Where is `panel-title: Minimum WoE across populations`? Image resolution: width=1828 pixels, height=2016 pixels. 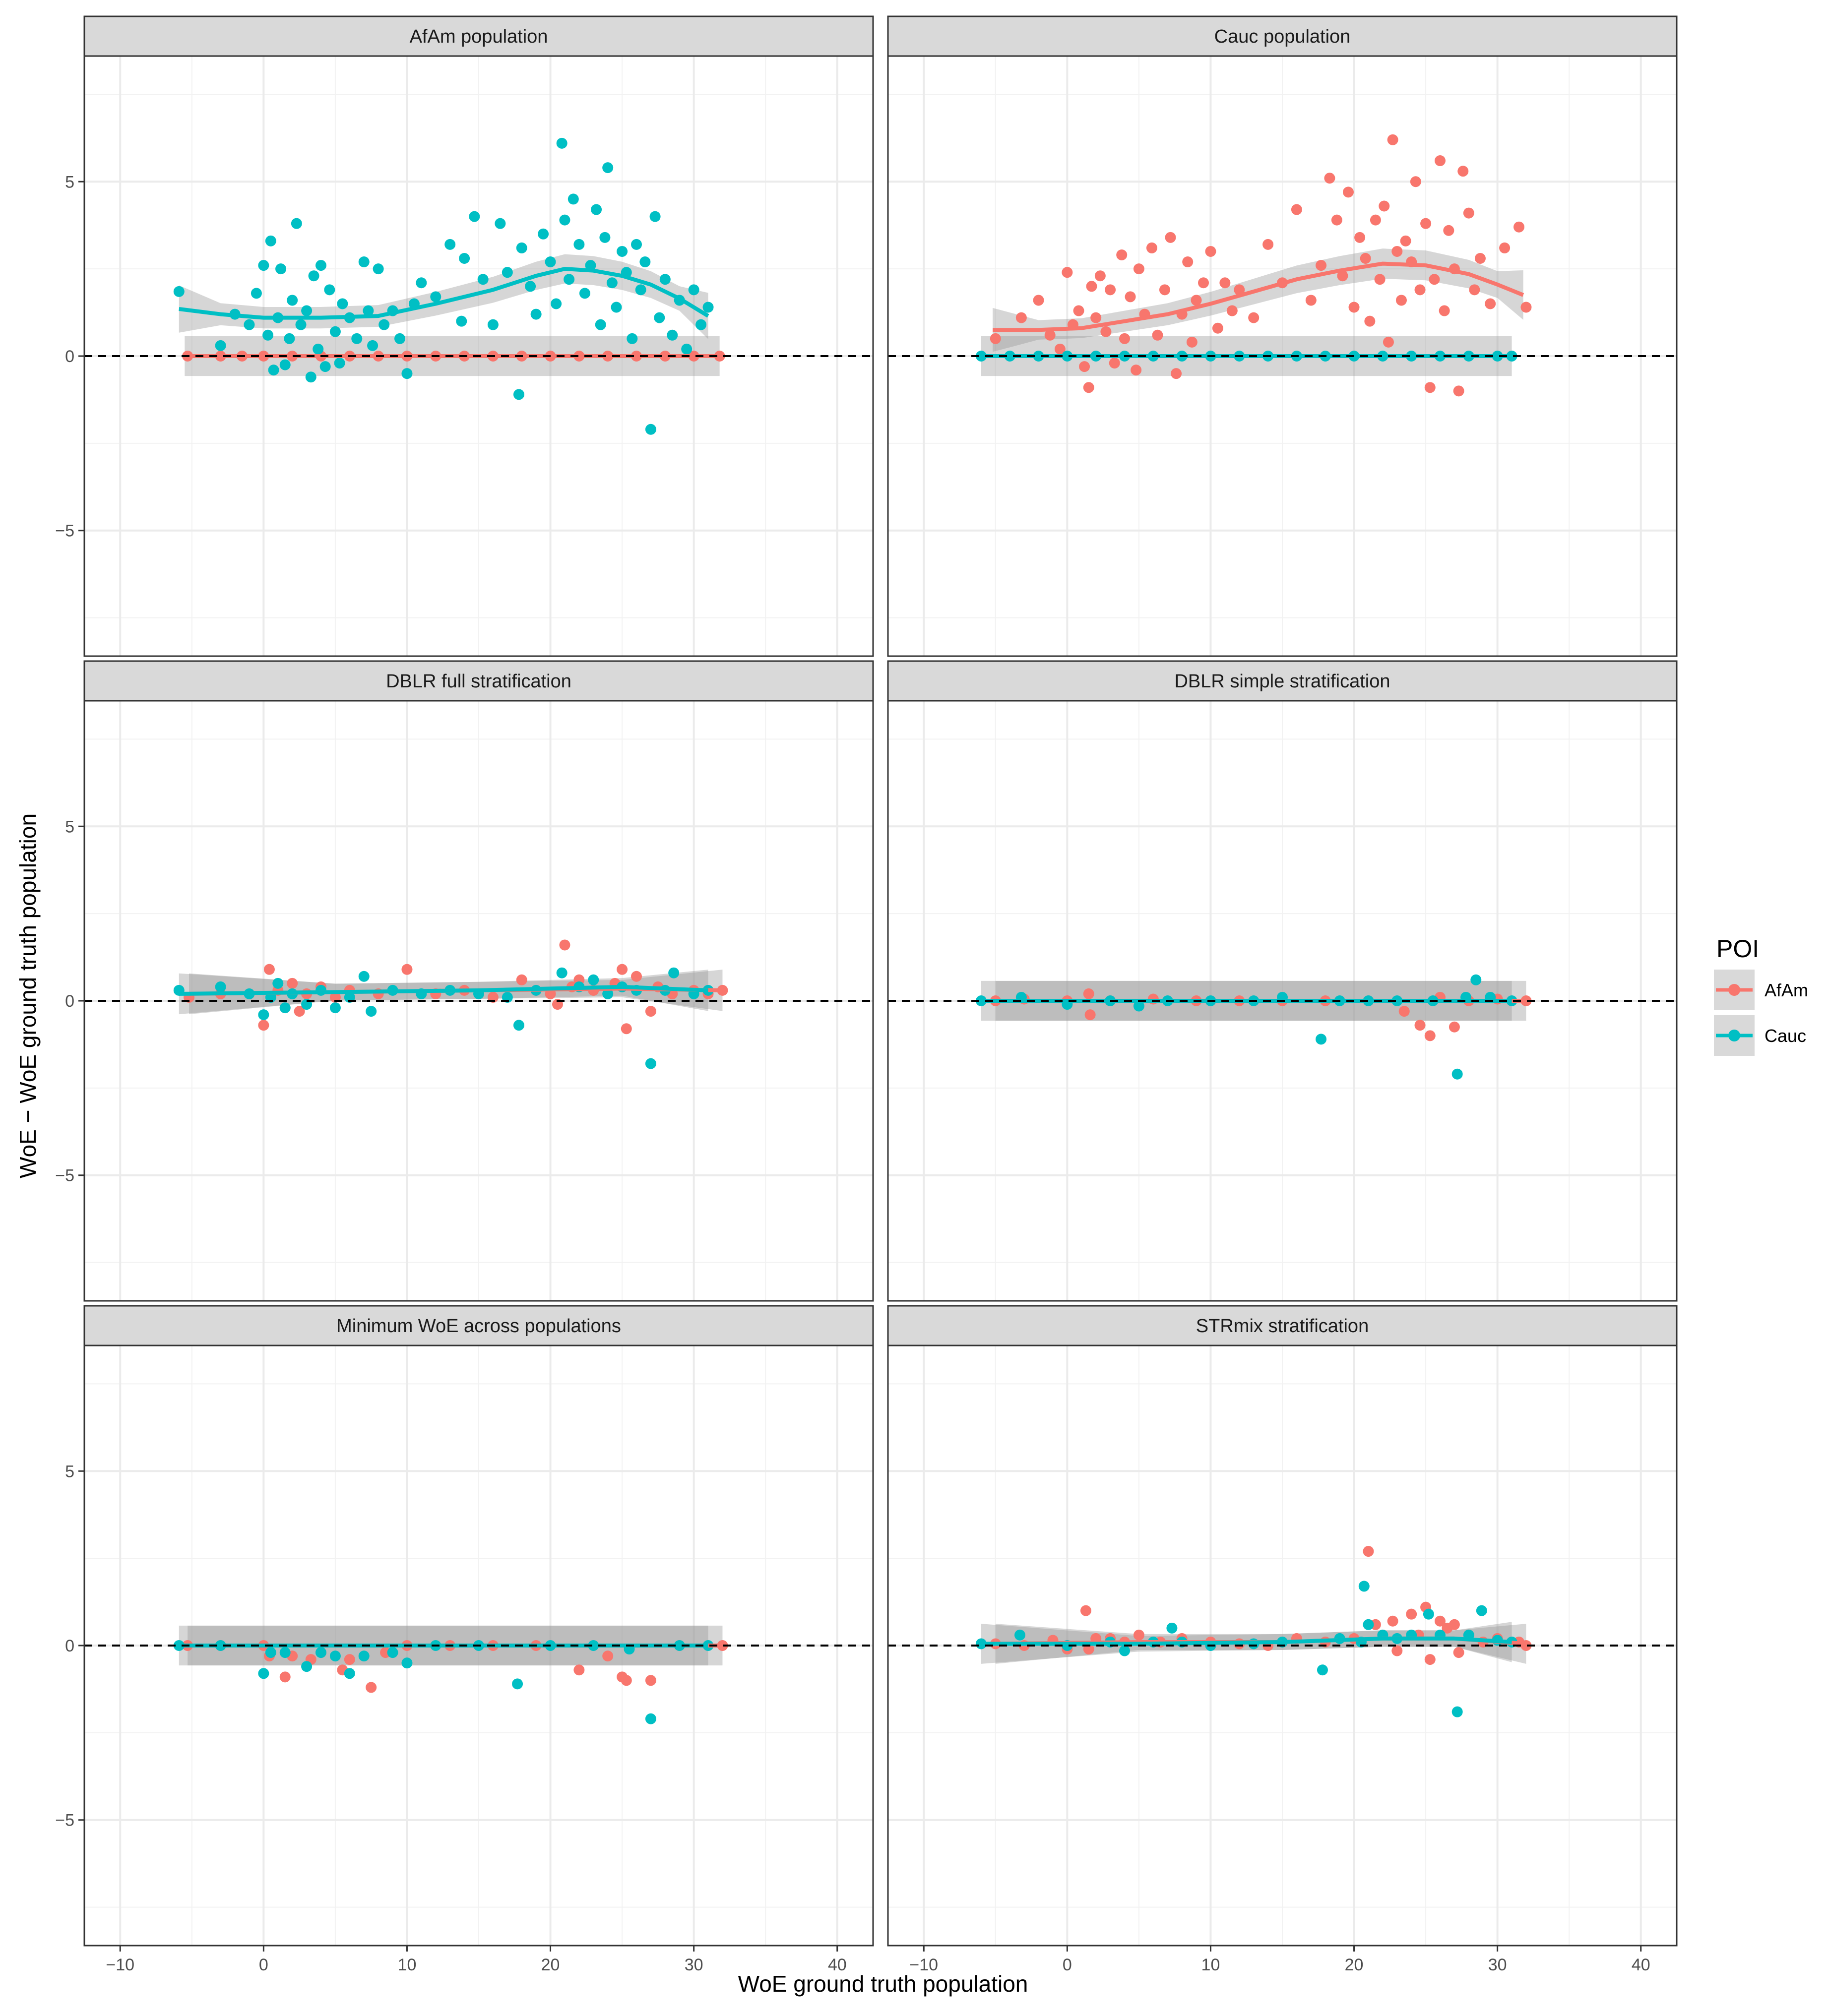 panel-title: Minimum WoE across populations is located at coordinates (478, 1326).